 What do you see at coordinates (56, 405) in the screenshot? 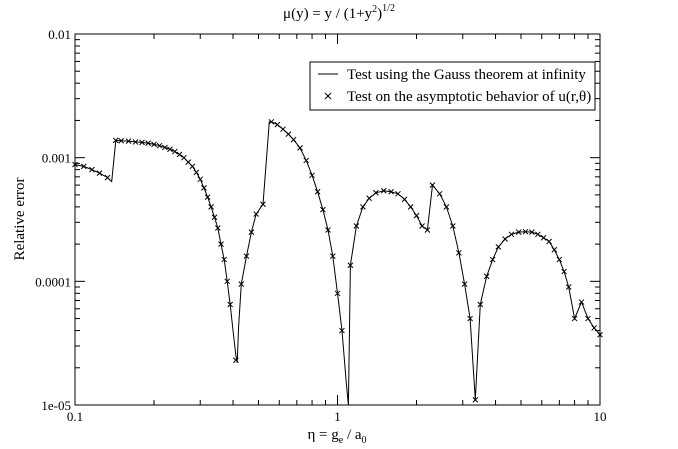
I see `y-tick-label: 1e-05` at bounding box center [56, 405].